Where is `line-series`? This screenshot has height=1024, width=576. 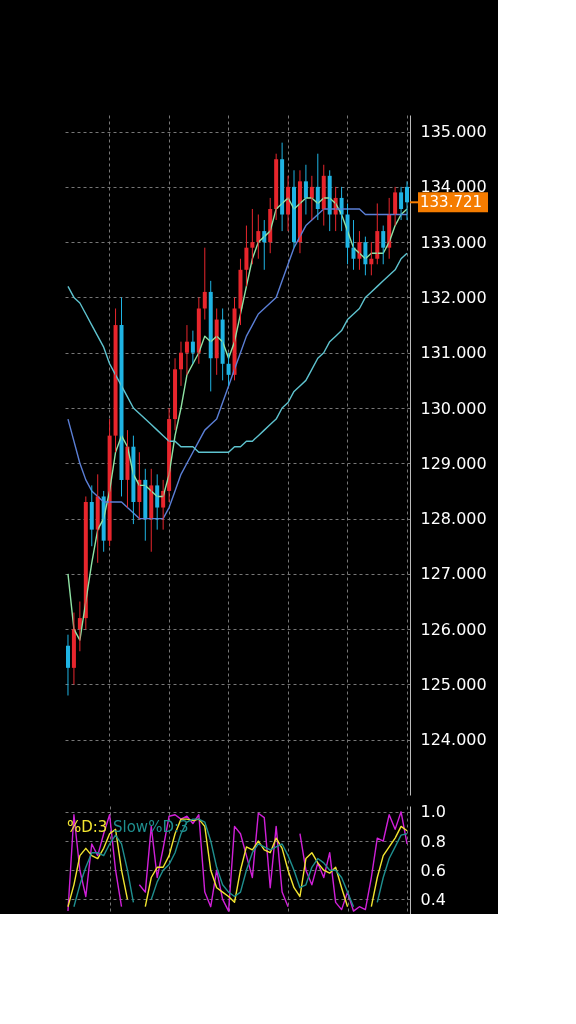
line-series is located at coordinates (237, 352).